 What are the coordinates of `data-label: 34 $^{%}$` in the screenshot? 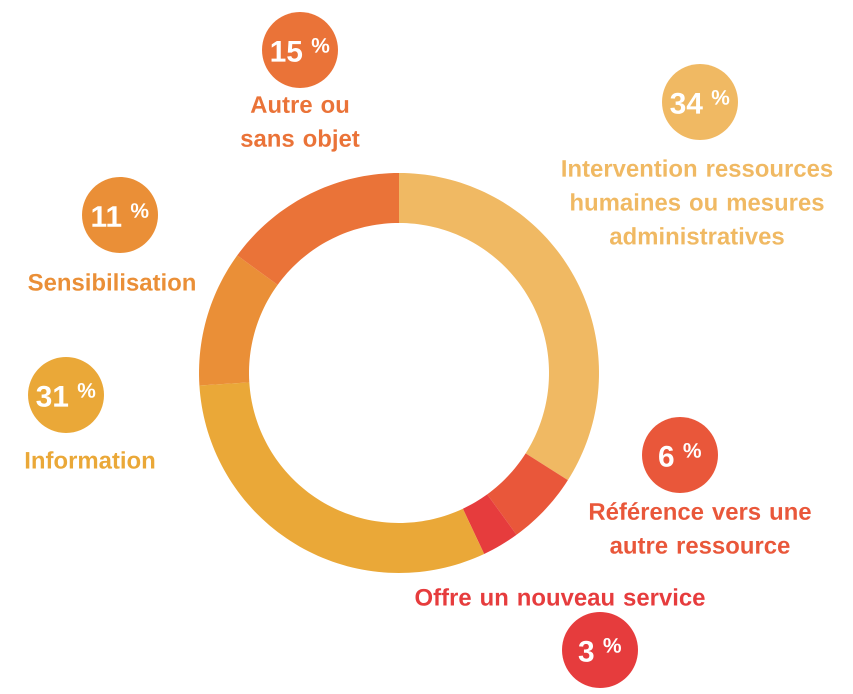 It's located at (700, 102).